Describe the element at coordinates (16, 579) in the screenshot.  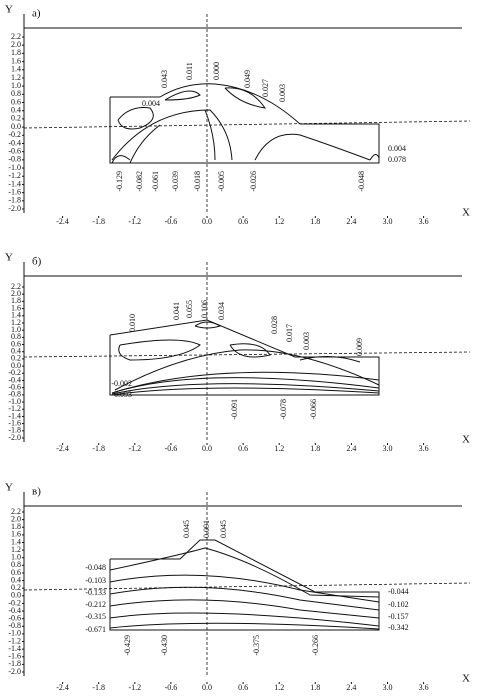
I see `y-tick-label: 0.4` at that location.